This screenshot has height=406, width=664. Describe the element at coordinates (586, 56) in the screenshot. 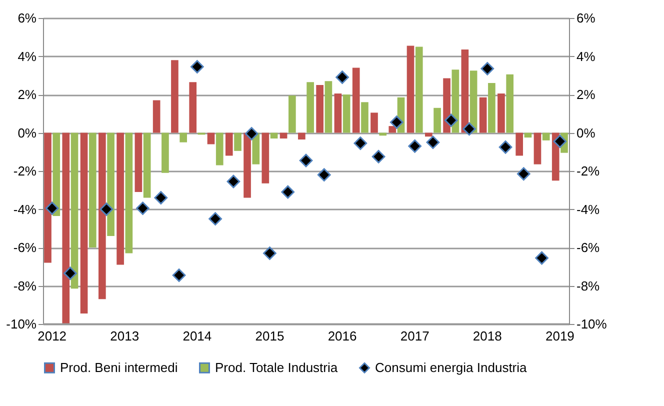

I see `y2-tick-label: 4%` at that location.